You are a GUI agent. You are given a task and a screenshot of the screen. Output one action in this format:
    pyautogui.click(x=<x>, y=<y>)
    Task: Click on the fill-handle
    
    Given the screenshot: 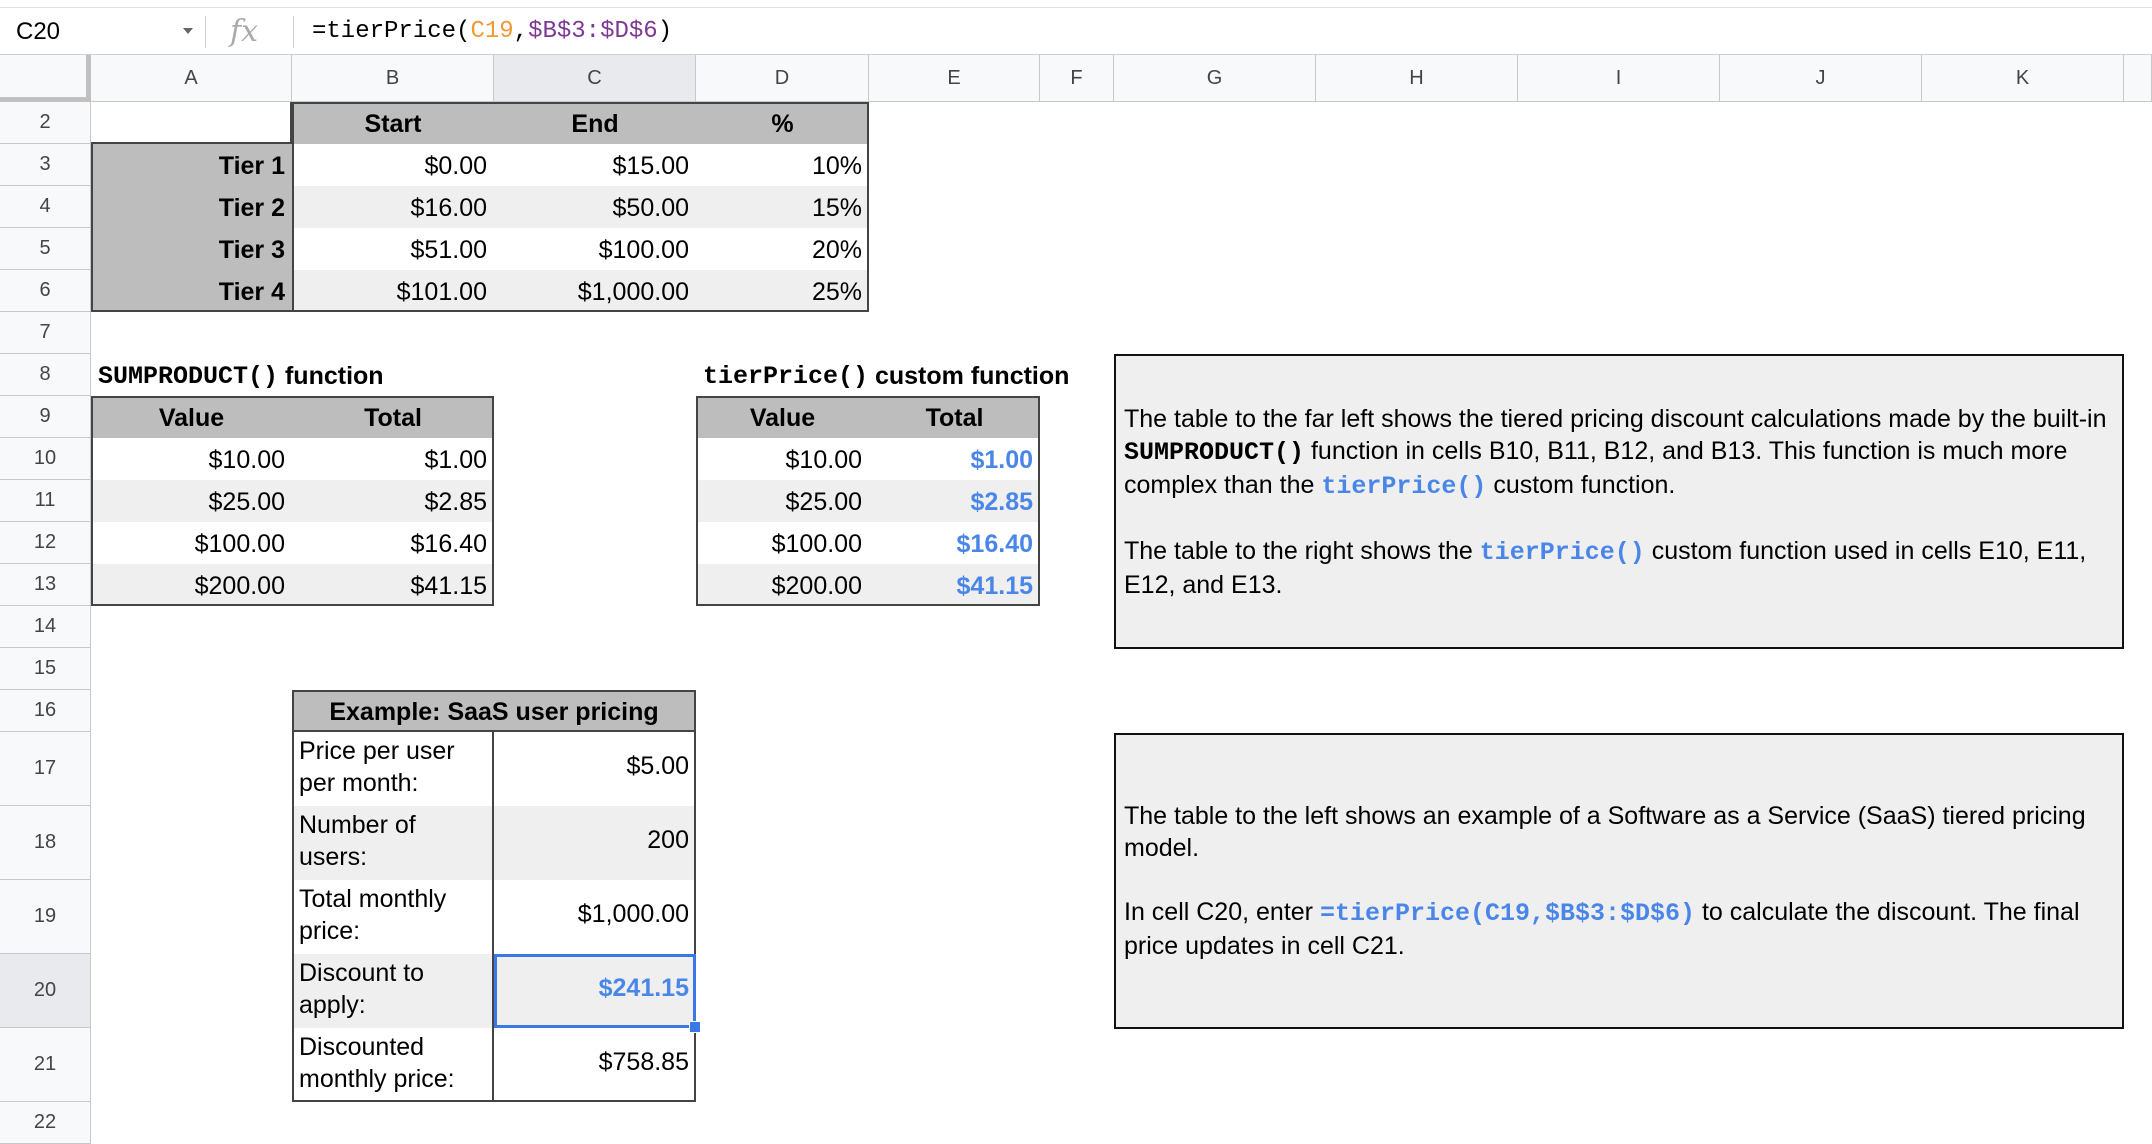 What is the action you would take?
    pyautogui.click(x=695, y=1027)
    